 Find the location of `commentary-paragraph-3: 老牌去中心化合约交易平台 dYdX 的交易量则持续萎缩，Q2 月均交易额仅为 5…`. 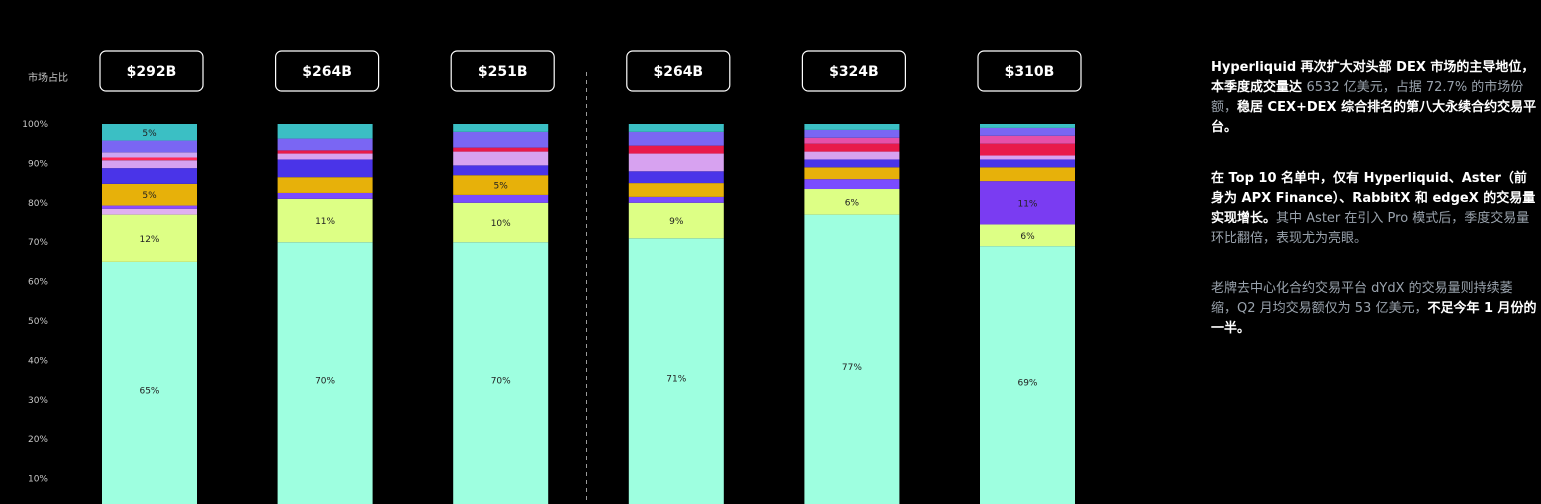

commentary-paragraph-3: 老牌去中心化合约交易平台 dYdX 的交易量则持续萎缩，Q2 月均交易额仅为 5… is located at coordinates (1374, 309).